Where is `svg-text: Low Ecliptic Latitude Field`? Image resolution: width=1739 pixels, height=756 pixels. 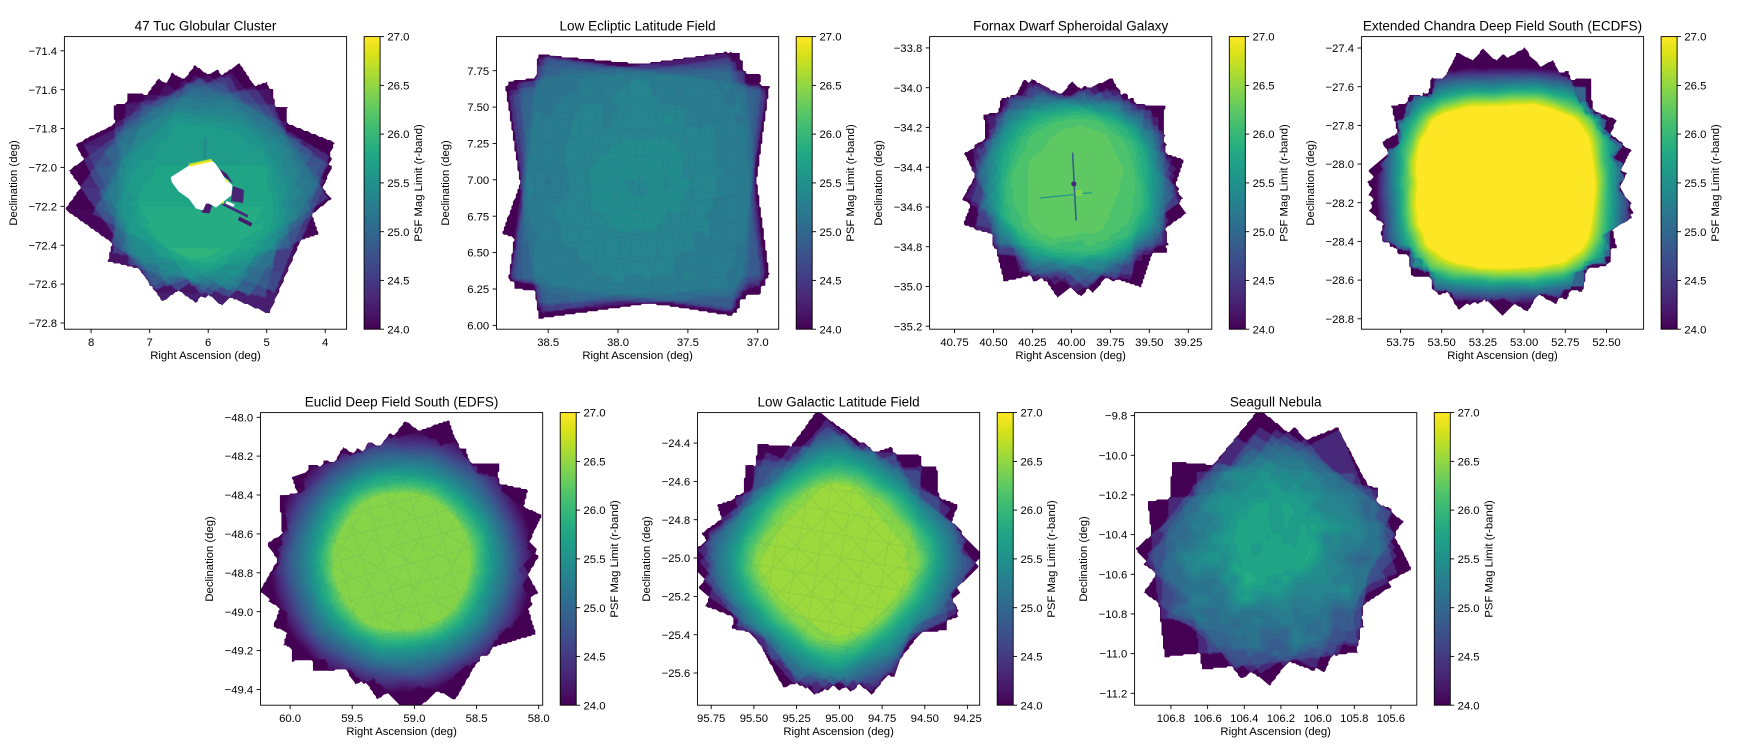 svg-text: Low Ecliptic Latitude Field is located at coordinates (638, 25).